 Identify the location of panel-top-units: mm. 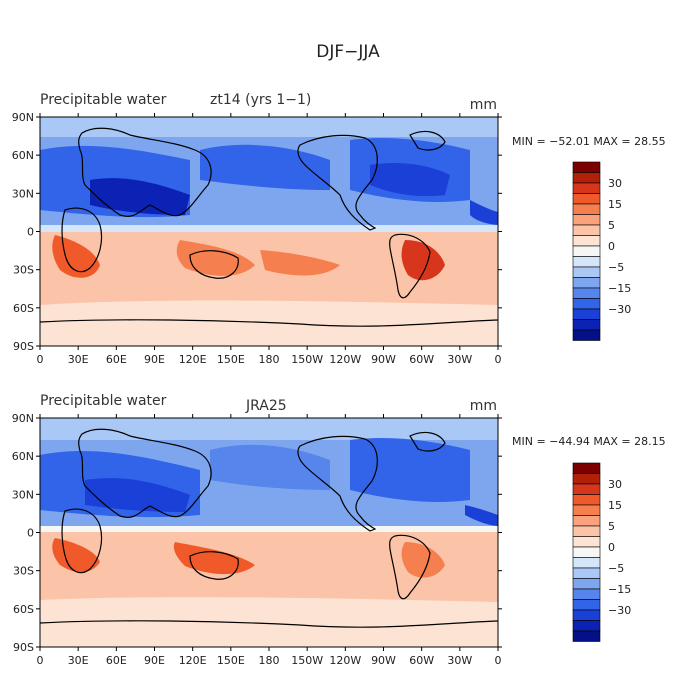
(483, 105).